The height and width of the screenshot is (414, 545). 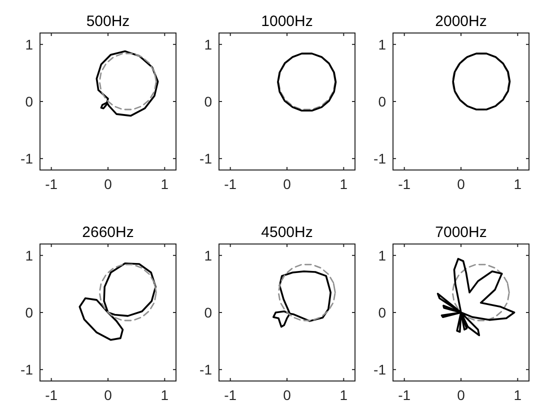 What do you see at coordinates (461, 232) in the screenshot?
I see `chart-title: 7000Hz` at bounding box center [461, 232].